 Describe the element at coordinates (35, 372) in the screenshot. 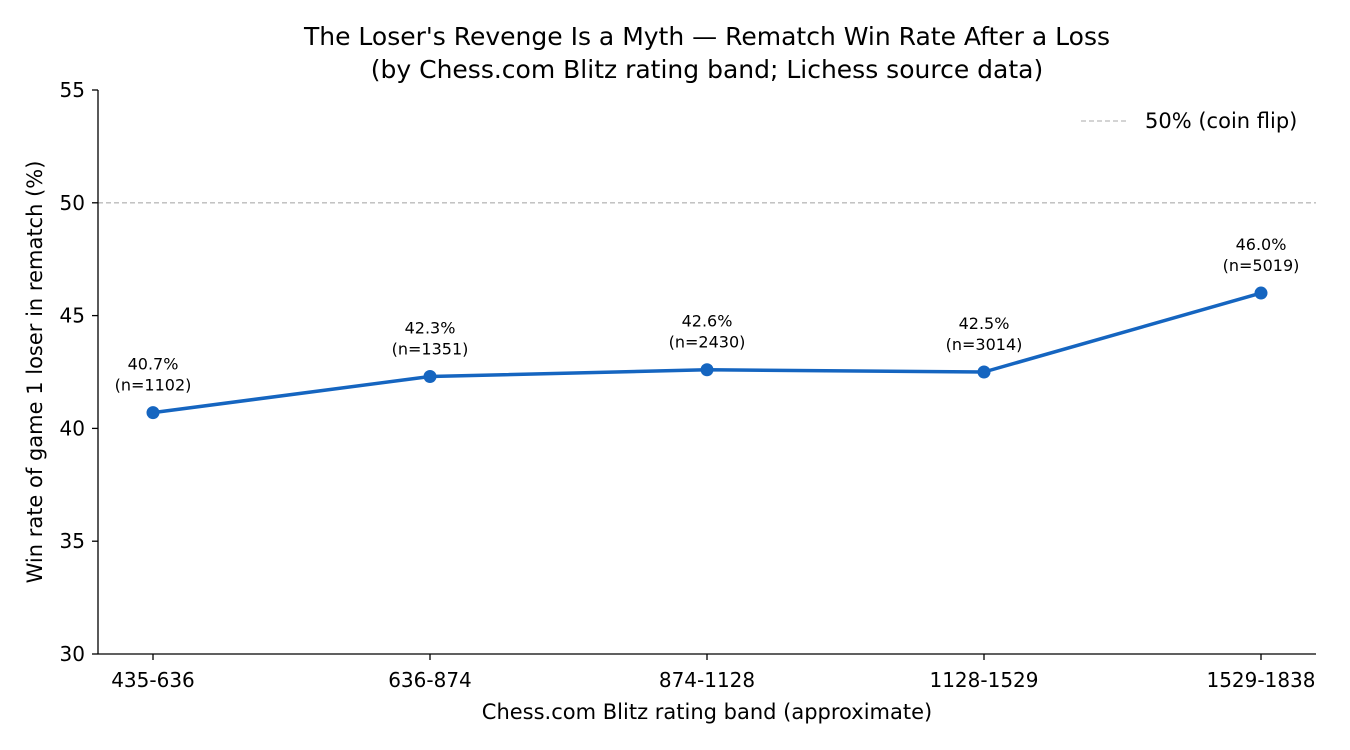

I see `y-axis-label: Win rate of game 1 loser in rematch (%)` at that location.